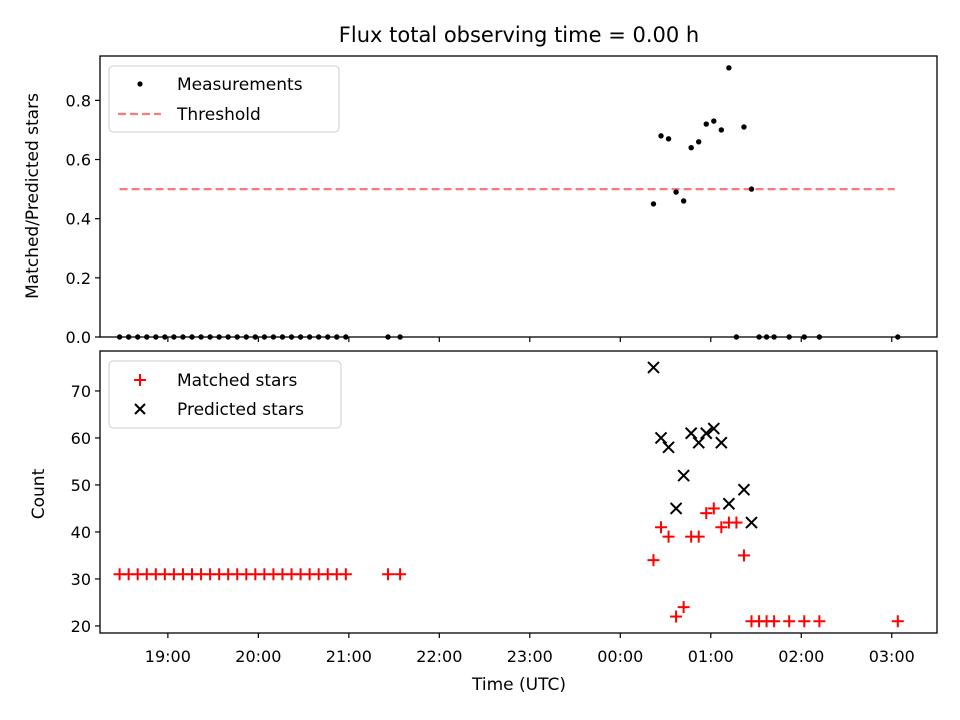 The height and width of the screenshot is (720, 960). I want to click on bottom-legend: Matched stars Predicted stars, so click(225, 394).